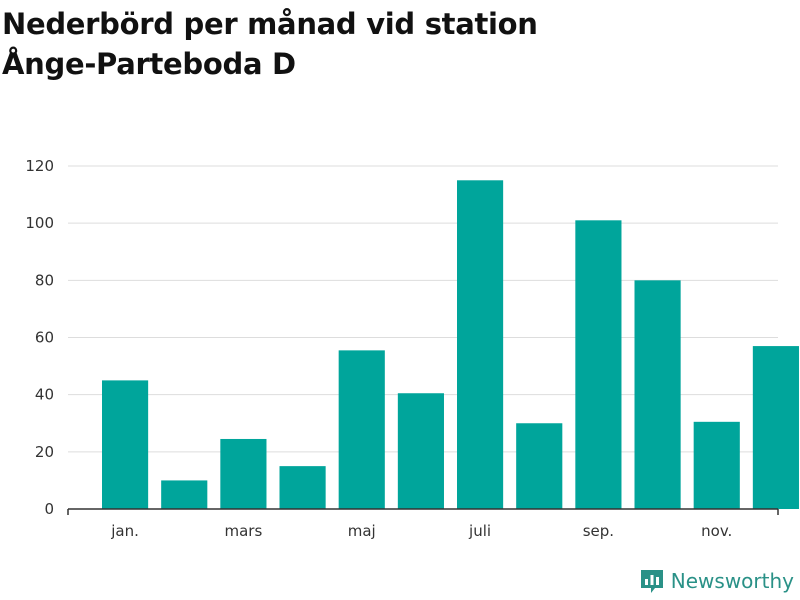 The height and width of the screenshot is (600, 800). What do you see at coordinates (243, 473) in the screenshot?
I see `bar-mars` at bounding box center [243, 473].